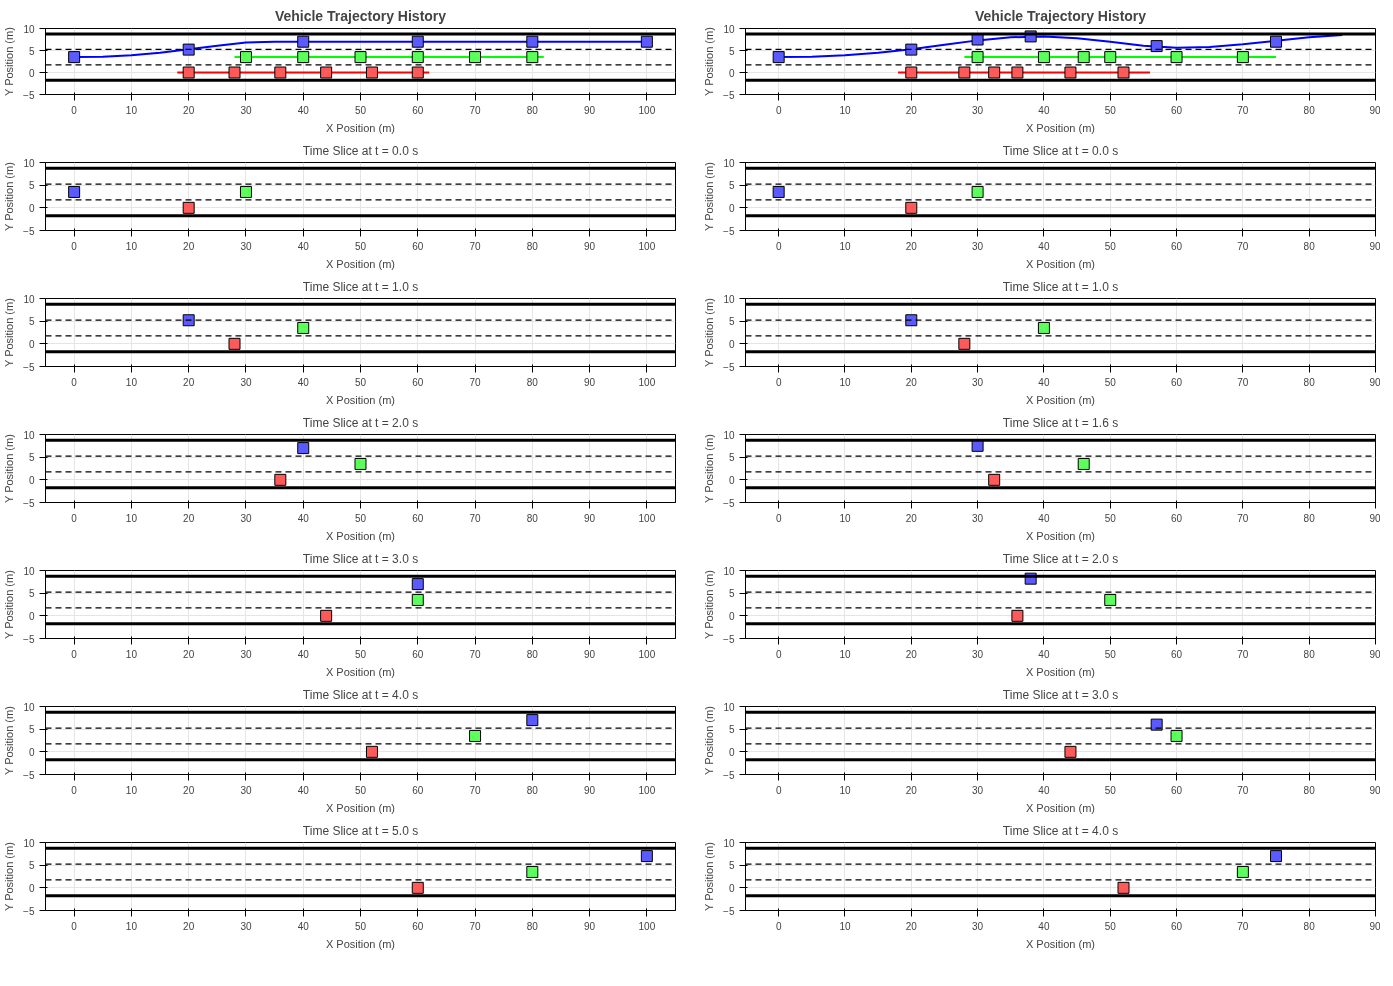 The image size is (1393, 986). What do you see at coordinates (360, 286) in the screenshot?
I see `chart-title: Time Slice at t = 1.0 s` at bounding box center [360, 286].